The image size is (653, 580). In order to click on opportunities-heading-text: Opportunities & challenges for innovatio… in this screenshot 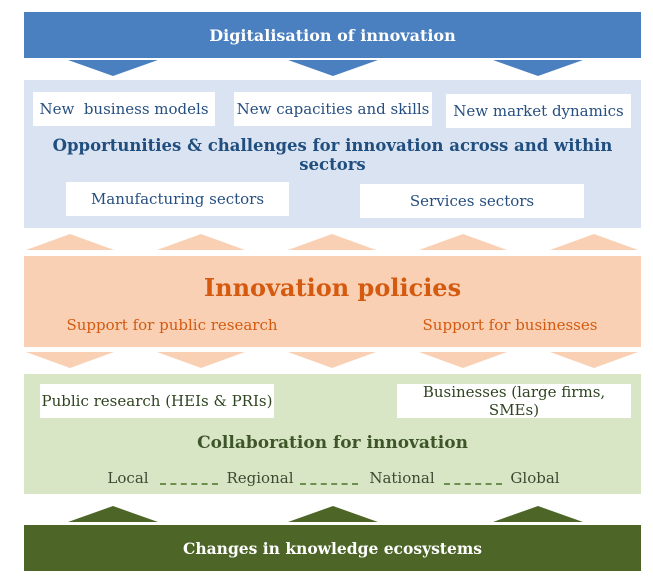, I will do `click(332, 155)`.